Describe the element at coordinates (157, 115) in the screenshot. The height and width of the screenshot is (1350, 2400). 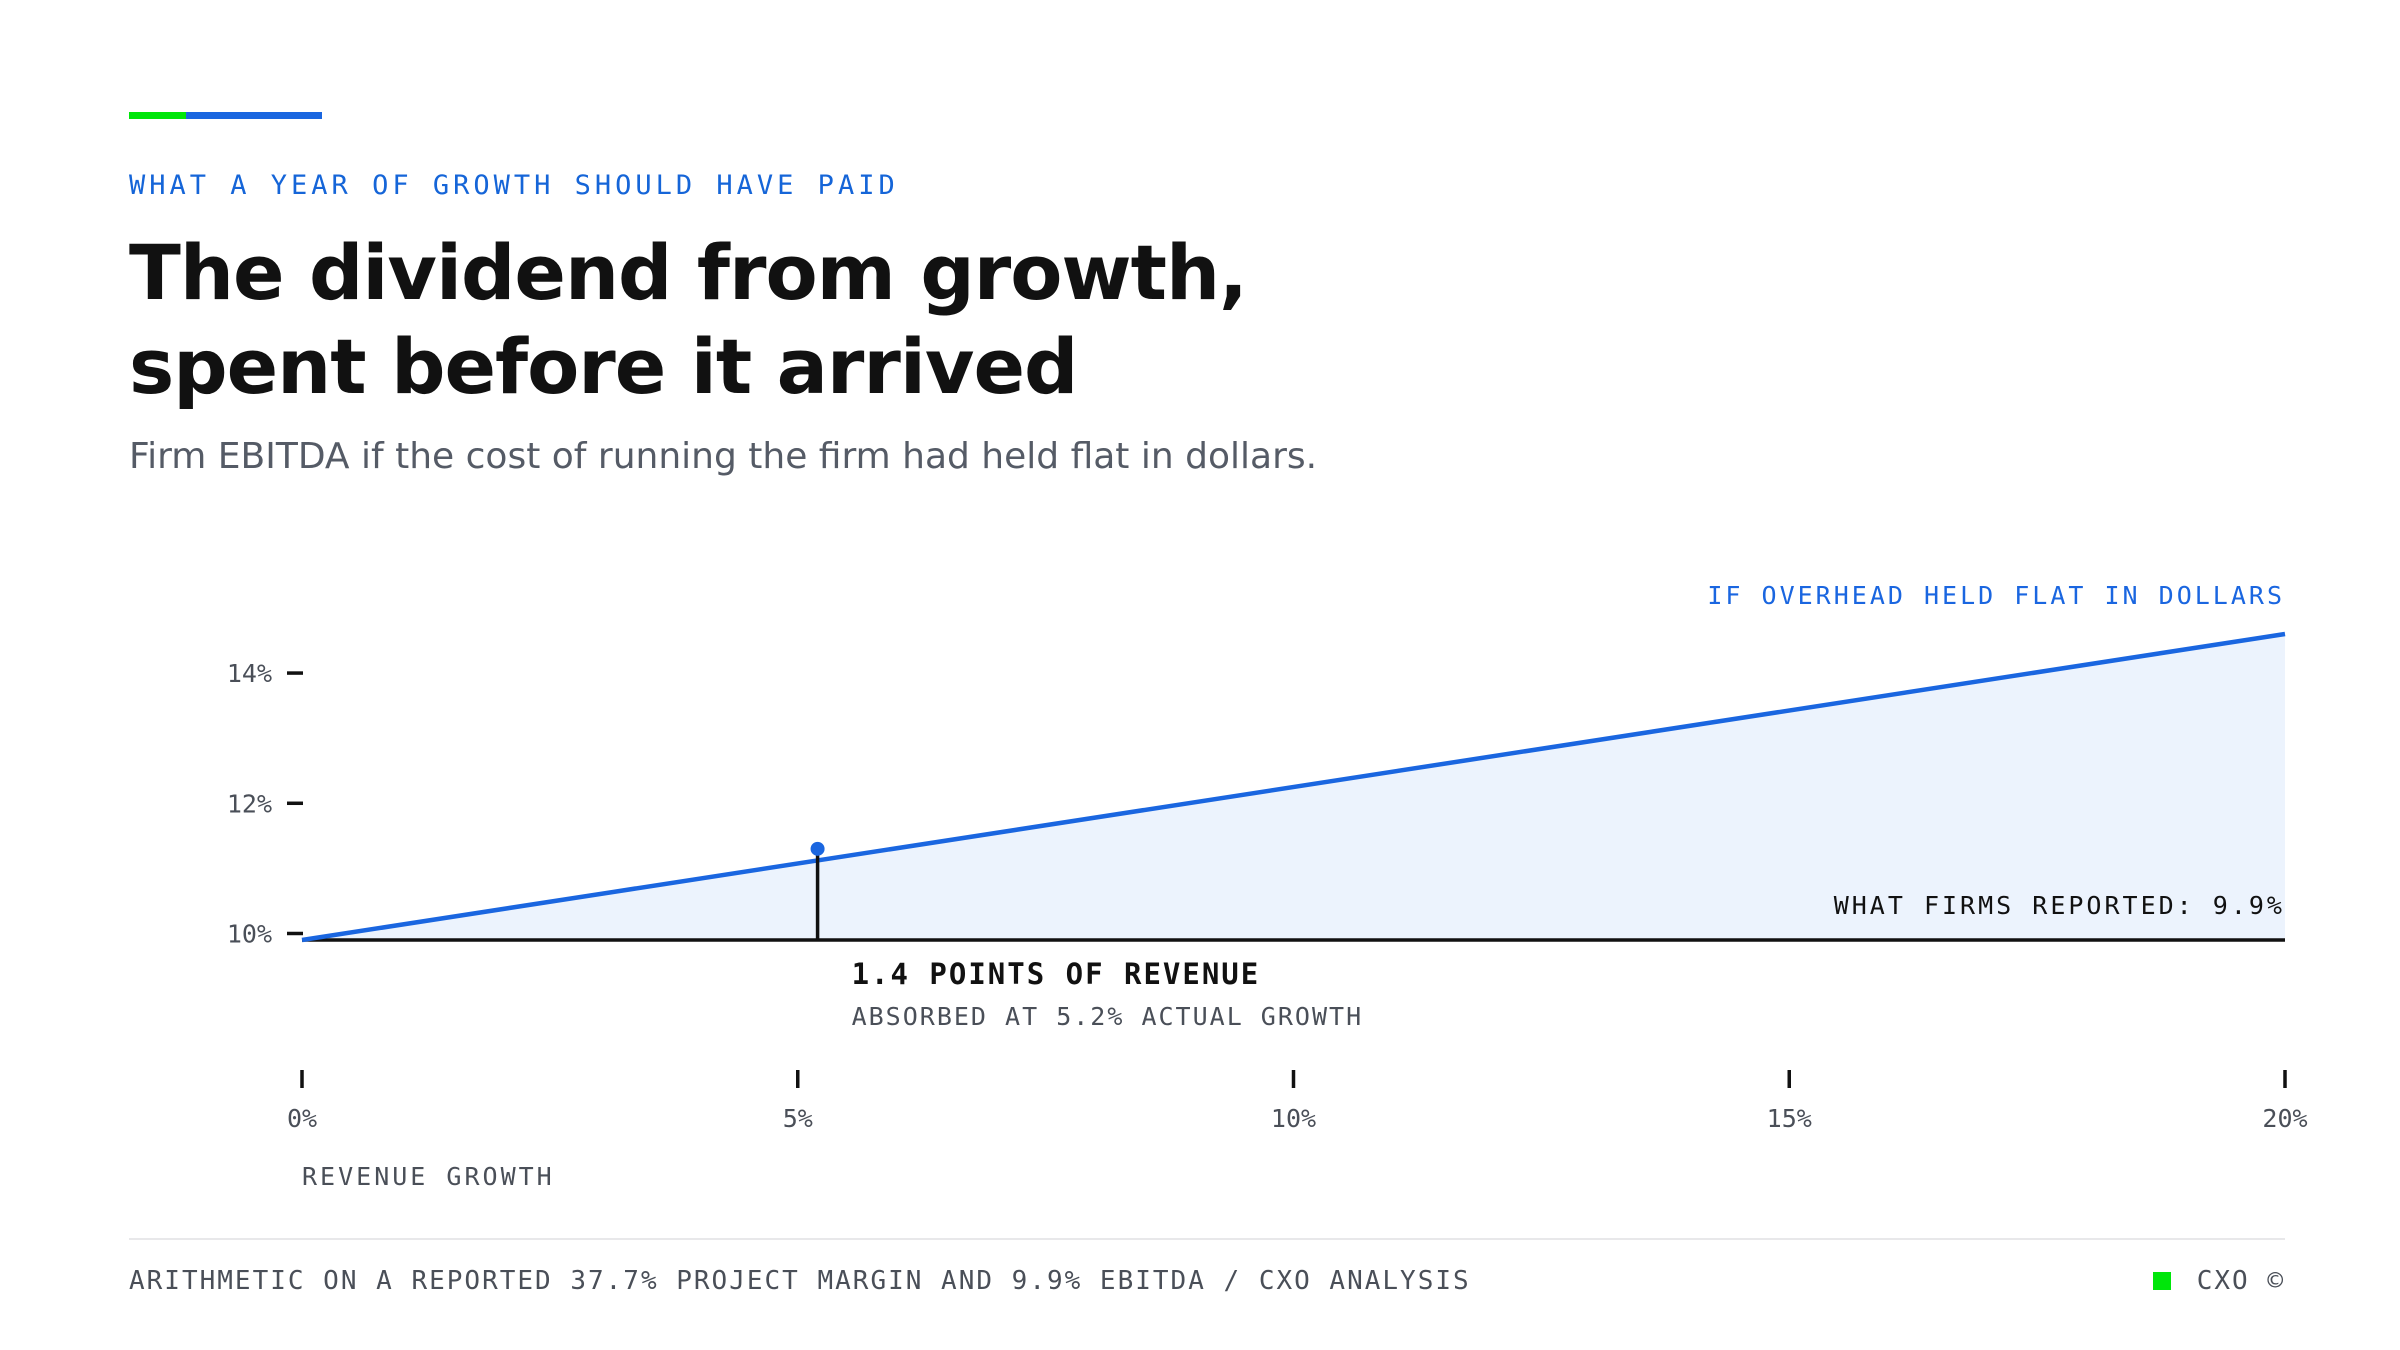
I see `accent-bar-green` at that location.